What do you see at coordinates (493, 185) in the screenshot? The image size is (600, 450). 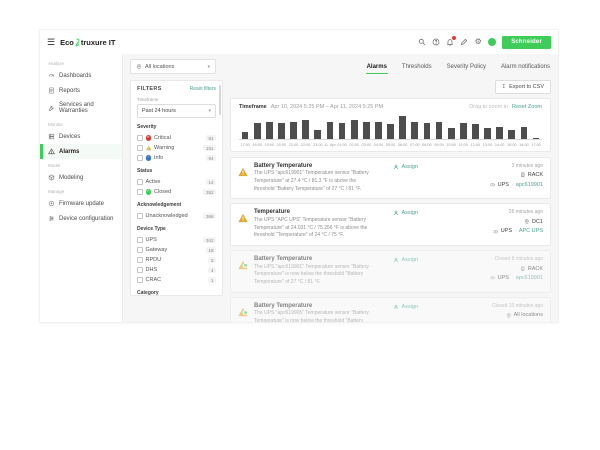 I see `ups-icon` at bounding box center [493, 185].